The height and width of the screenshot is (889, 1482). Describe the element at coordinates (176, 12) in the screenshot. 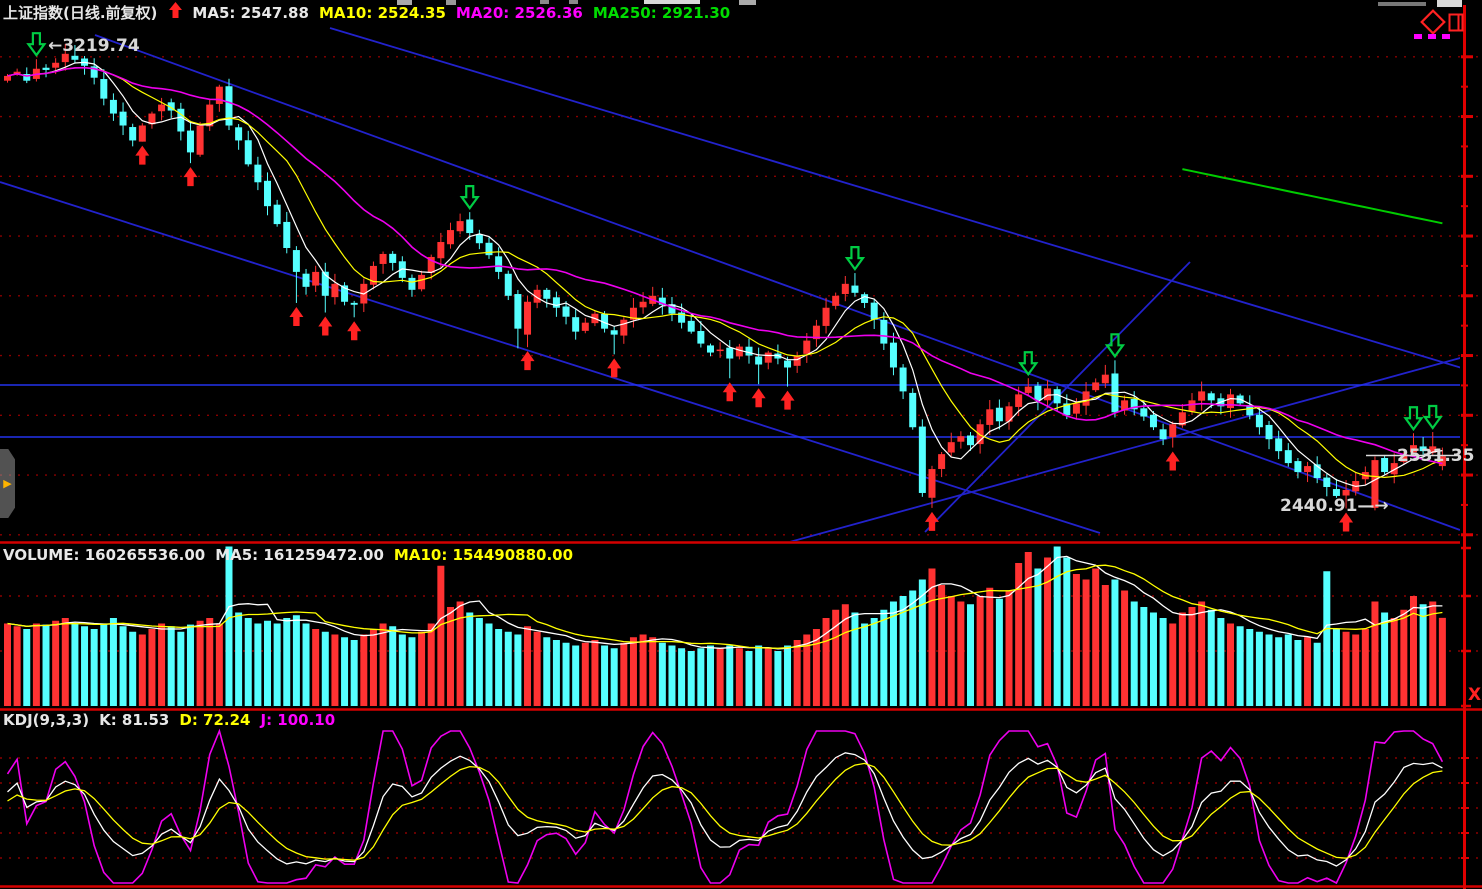

I see `trend-up-arrow-icon` at that location.